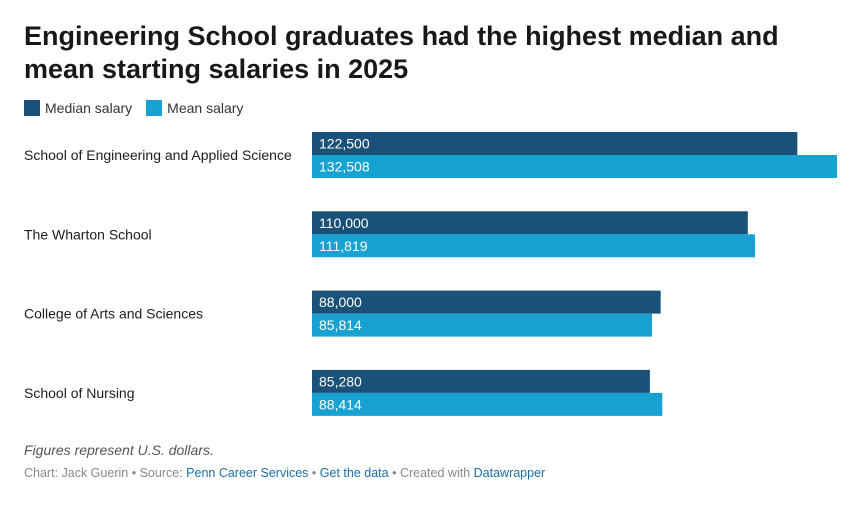  I want to click on legend-swatch-median, so click(32, 108).